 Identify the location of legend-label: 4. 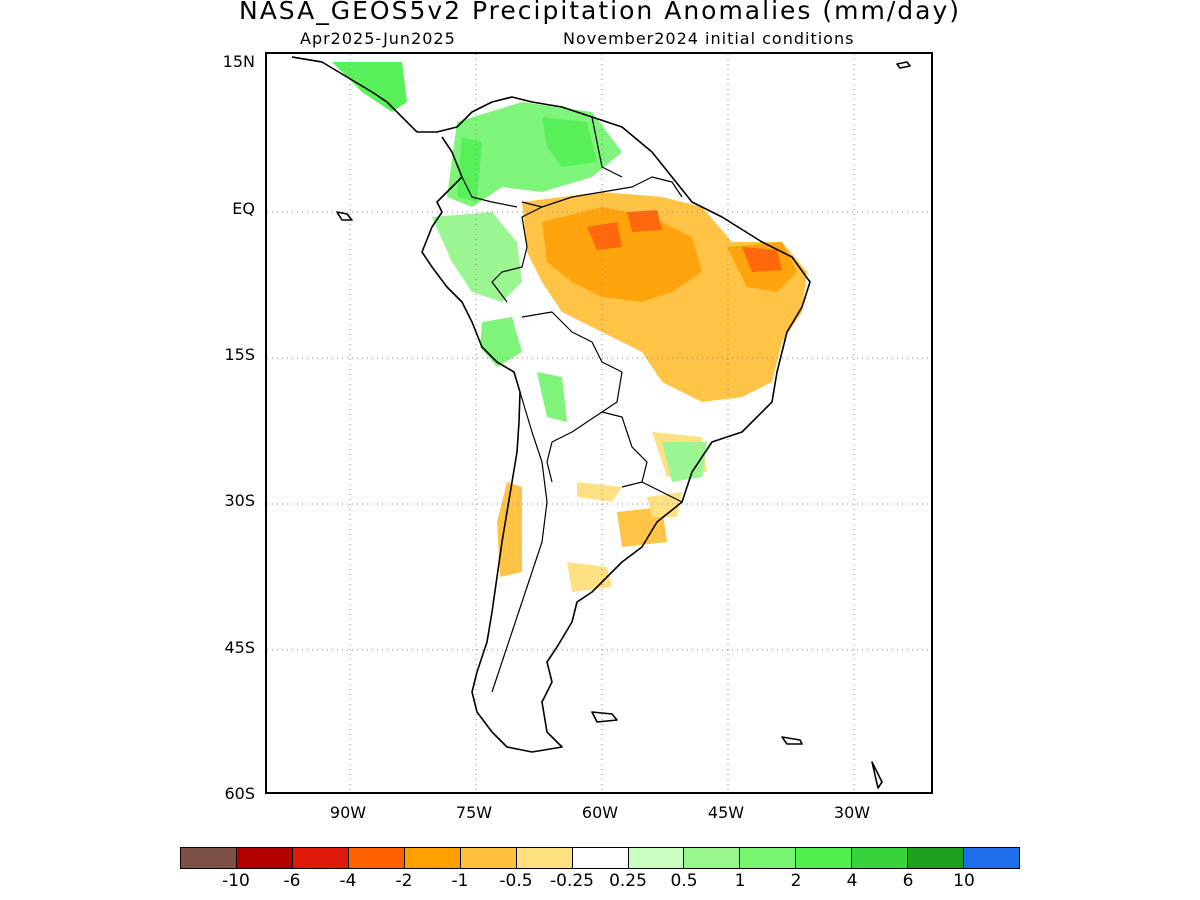
(852, 881).